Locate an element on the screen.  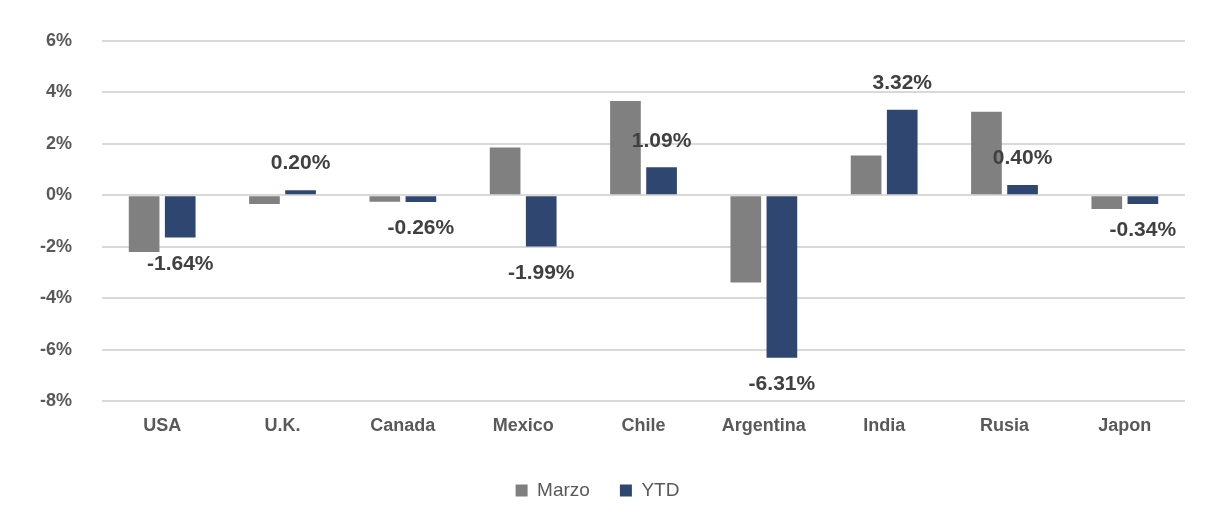
data-label: -0.34% is located at coordinates (1143, 229).